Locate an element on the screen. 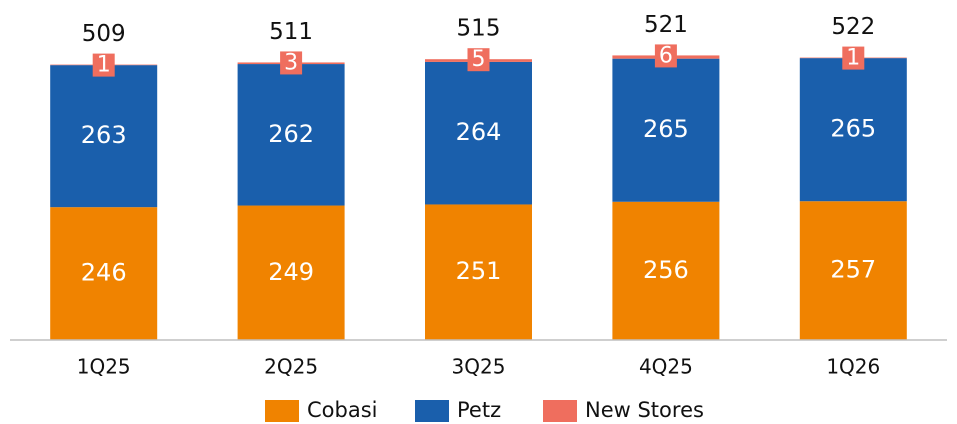  total-label: 521 is located at coordinates (666, 25).